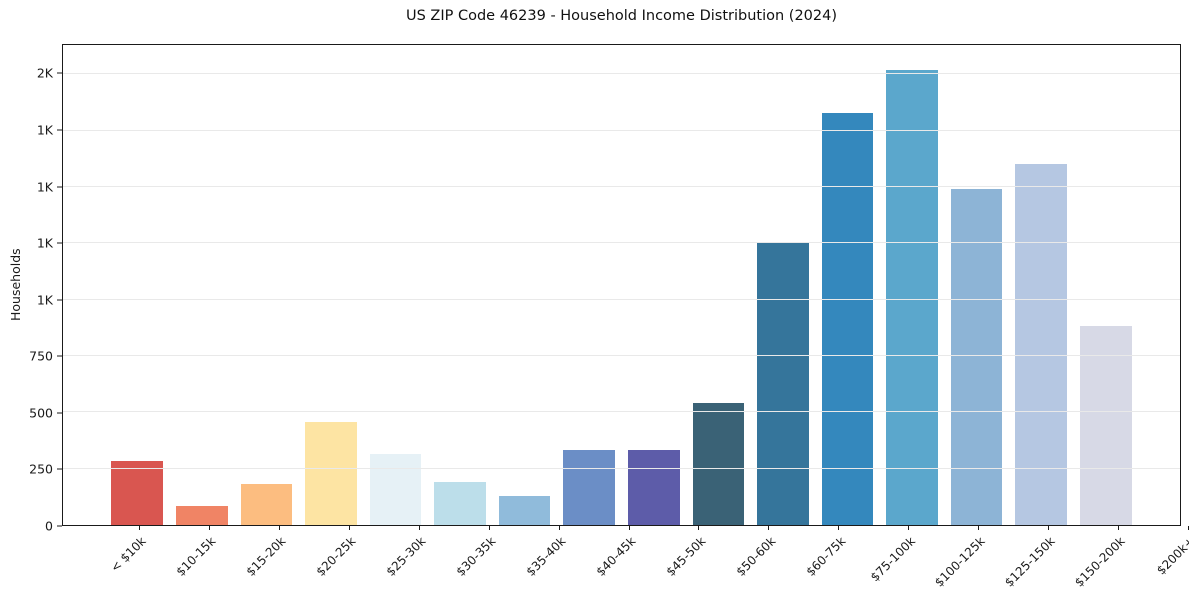 This screenshot has width=1189, height=590. Describe the element at coordinates (406, 556) in the screenshot. I see `x-tick-label: $25-30k` at that location.